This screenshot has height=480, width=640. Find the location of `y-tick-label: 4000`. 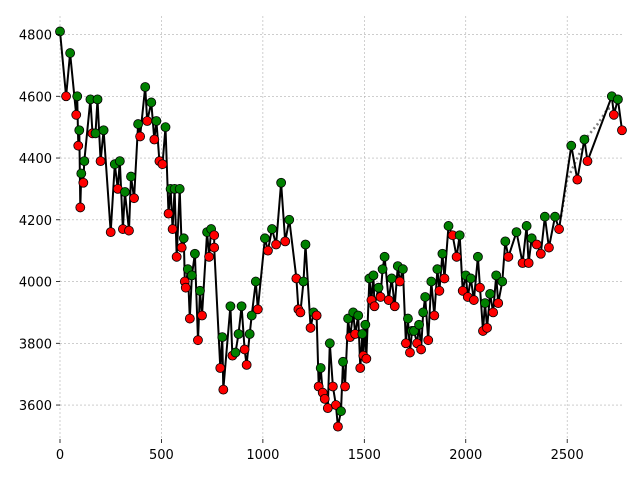

y-tick-label: 4000 is located at coordinates (35, 283).